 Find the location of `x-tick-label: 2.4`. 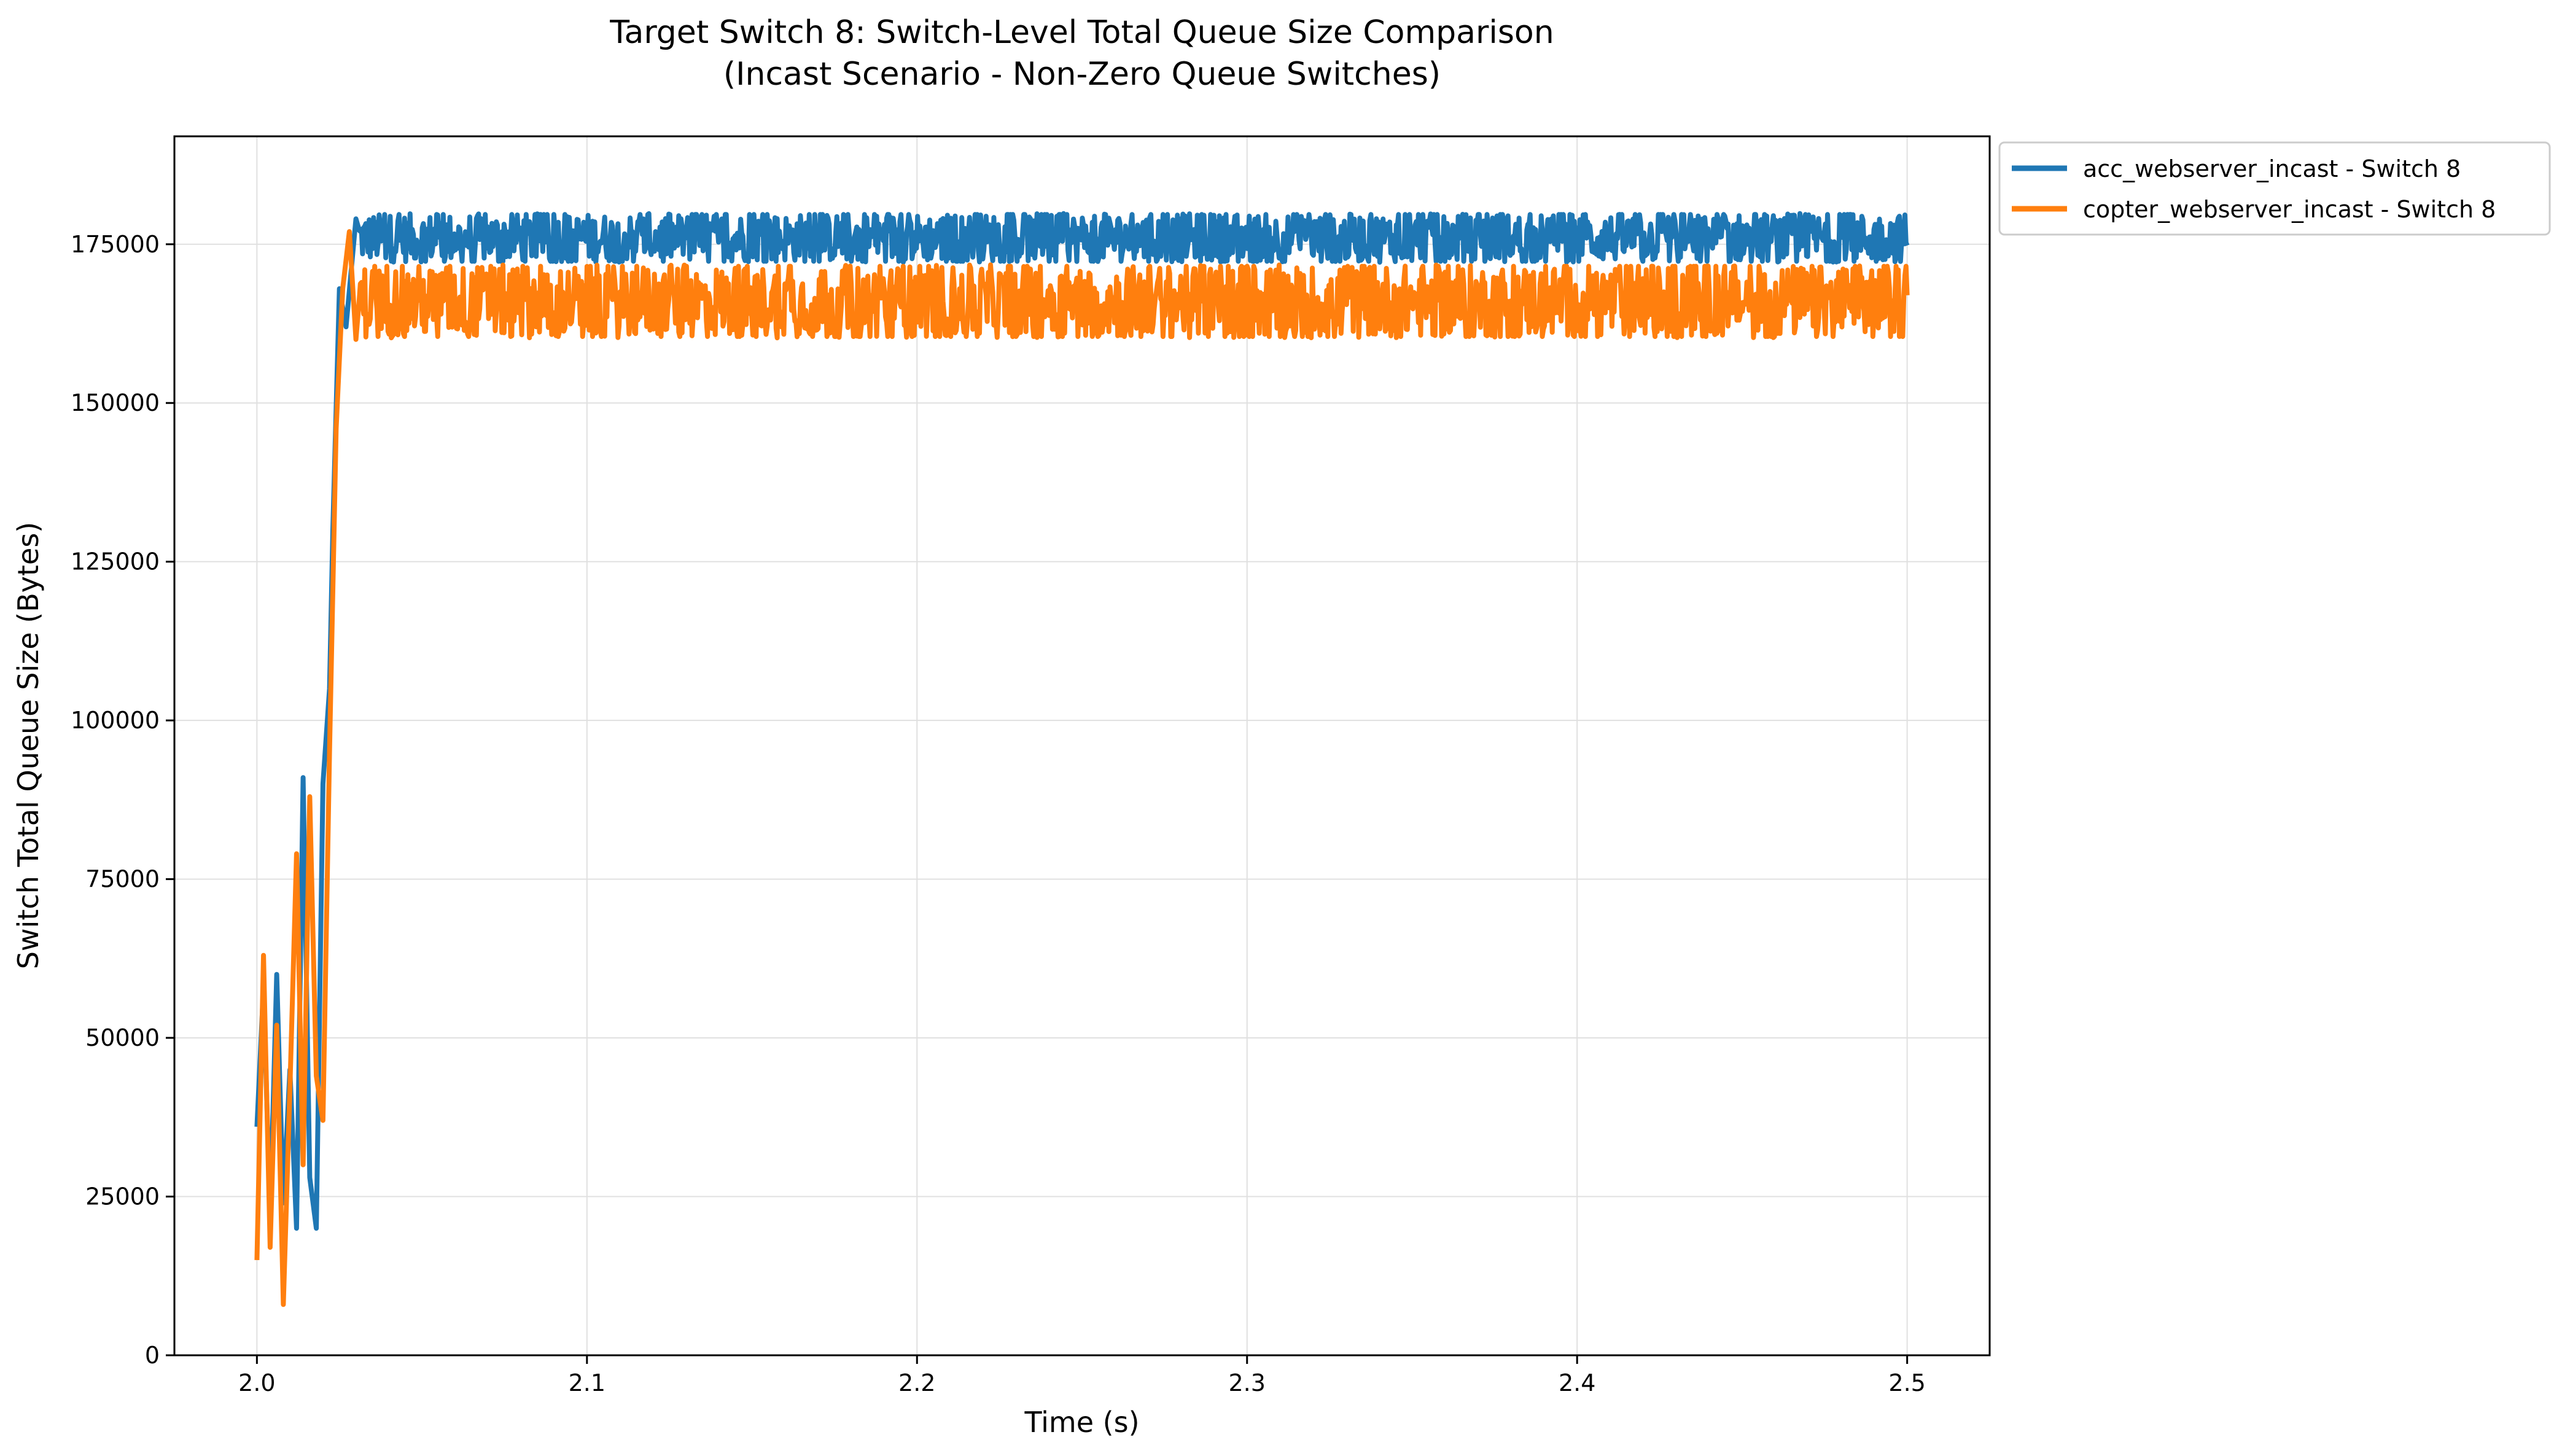

x-tick-label: 2.4 is located at coordinates (1577, 1382).